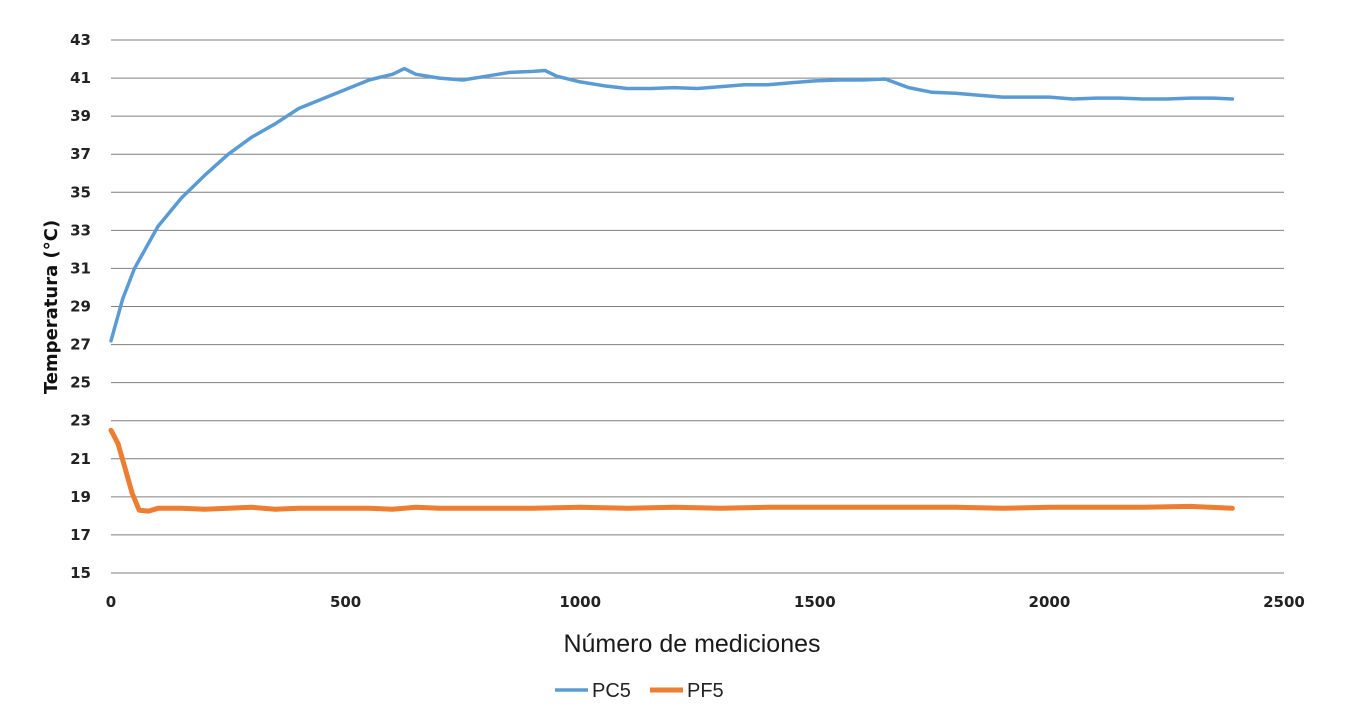 The image size is (1359, 711). Describe the element at coordinates (705, 691) in the screenshot. I see `legend-label-pf5: PF5` at that location.